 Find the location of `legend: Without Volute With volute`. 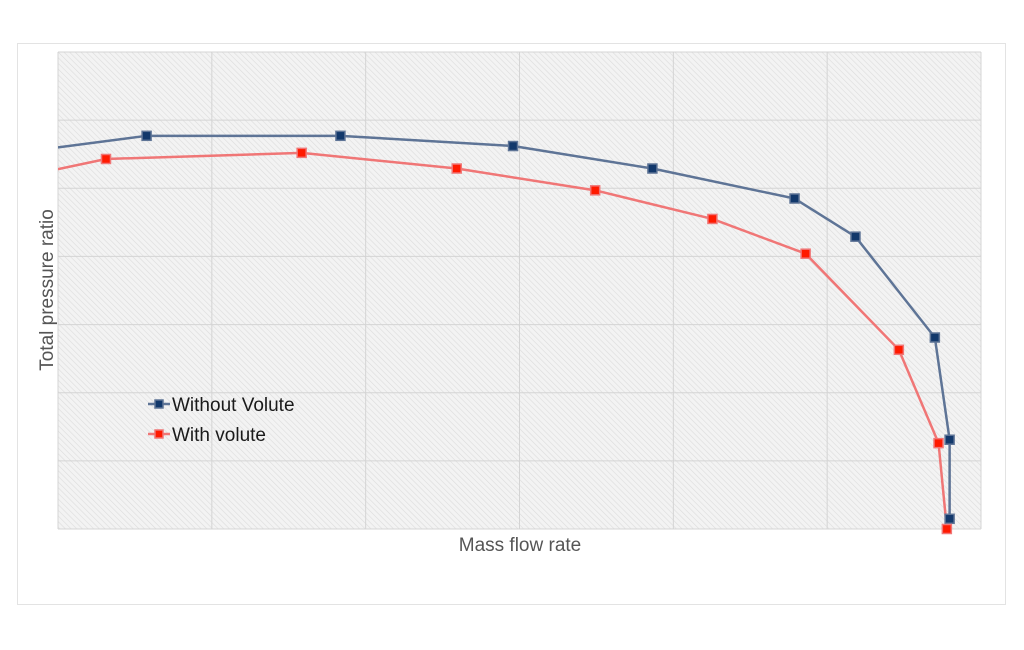

legend: Without Volute With volute is located at coordinates (221, 420).